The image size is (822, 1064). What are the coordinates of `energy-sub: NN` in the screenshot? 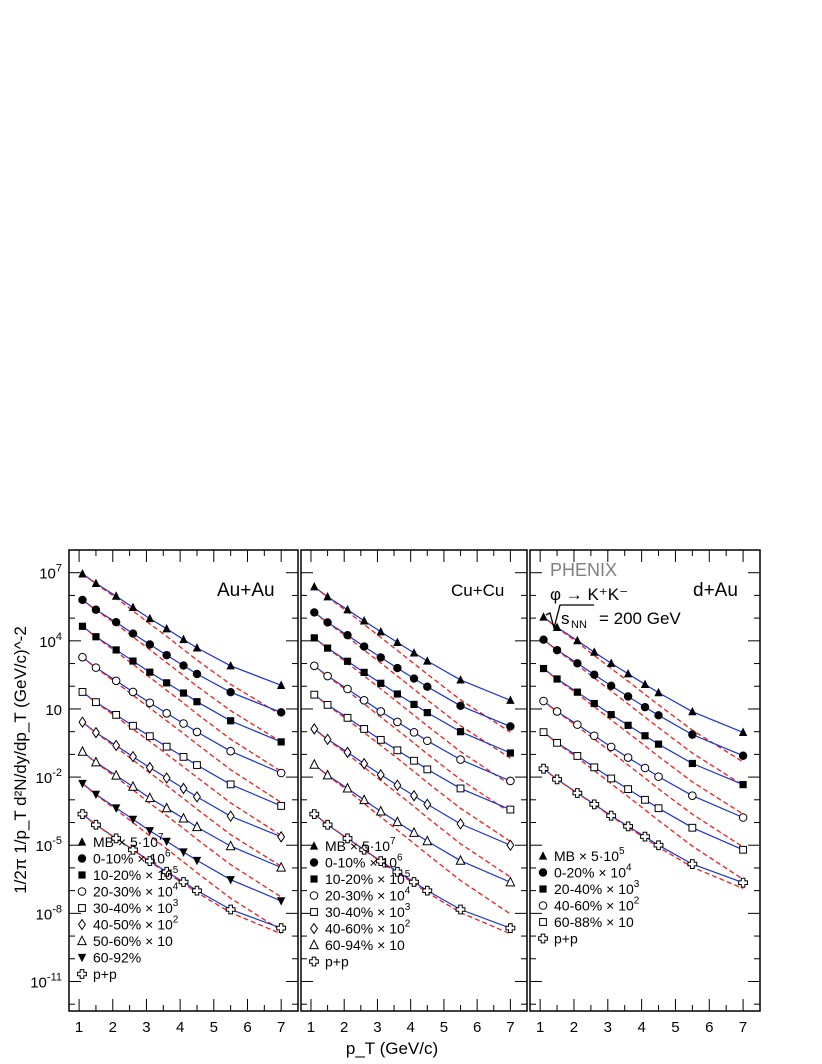 It's located at (579, 625).